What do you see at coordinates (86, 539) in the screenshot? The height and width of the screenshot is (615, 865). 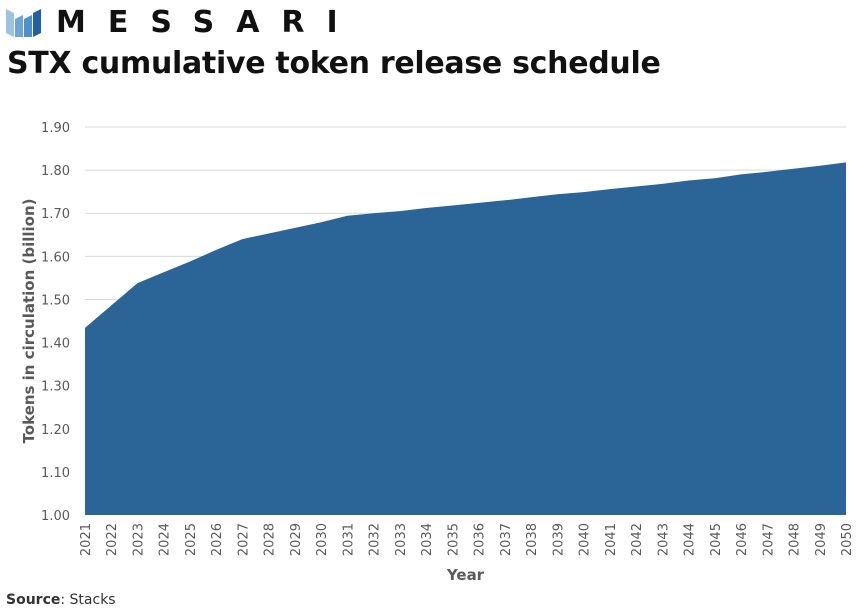 I see `x-tick-label: 2021` at bounding box center [86, 539].